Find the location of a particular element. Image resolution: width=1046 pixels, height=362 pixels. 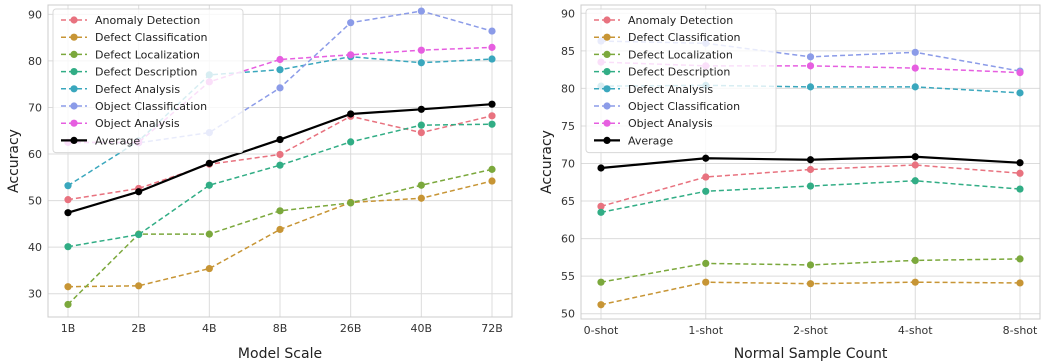

y-tick-label: 40 is located at coordinates (35, 247).